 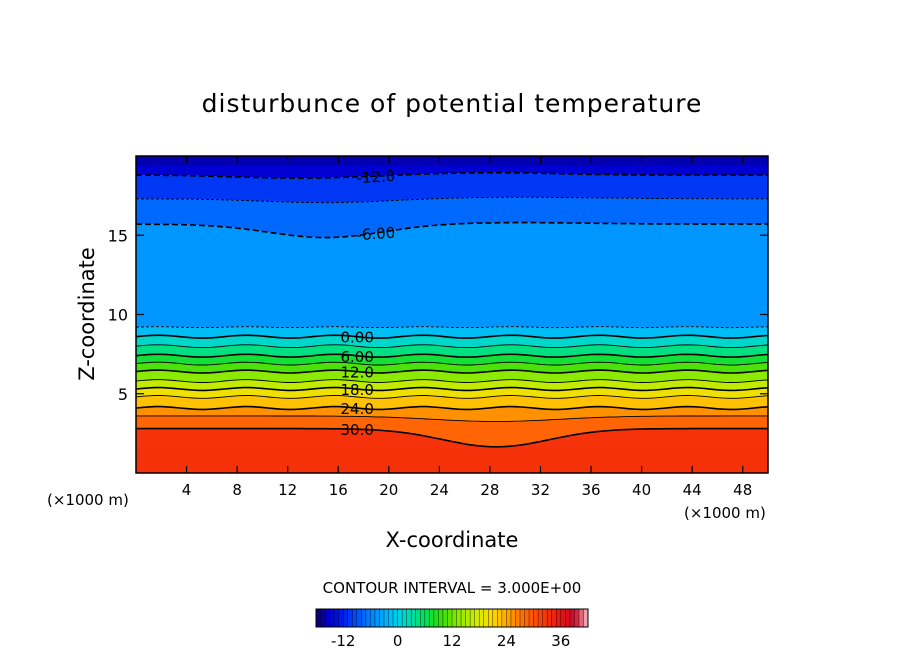 I want to click on colorbar-tick-label: 24, so click(x=506, y=641).